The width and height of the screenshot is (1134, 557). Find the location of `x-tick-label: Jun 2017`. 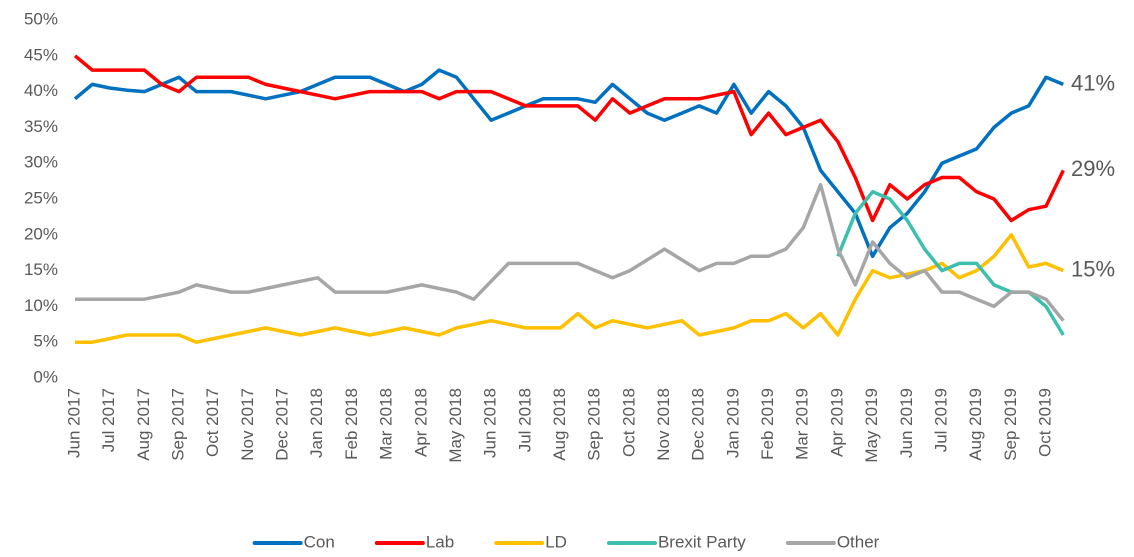

x-tick-label: Jun 2017 is located at coordinates (73, 423).